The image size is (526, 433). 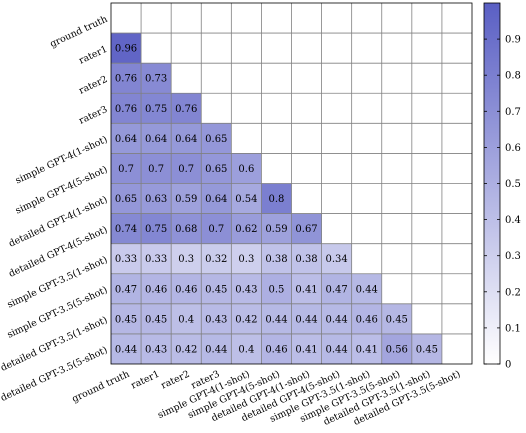 What do you see at coordinates (246, 229) in the screenshot?
I see `cell-value-label: 0.62` at bounding box center [246, 229].